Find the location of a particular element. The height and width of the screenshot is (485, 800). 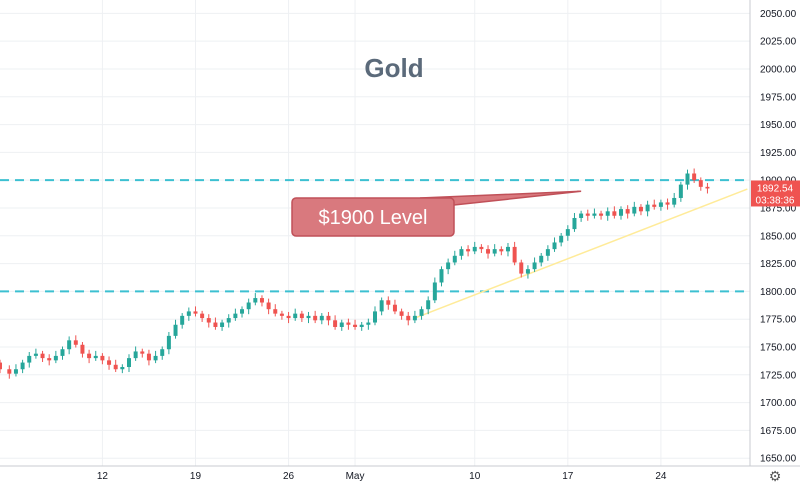

trendline-group is located at coordinates (581, 253).